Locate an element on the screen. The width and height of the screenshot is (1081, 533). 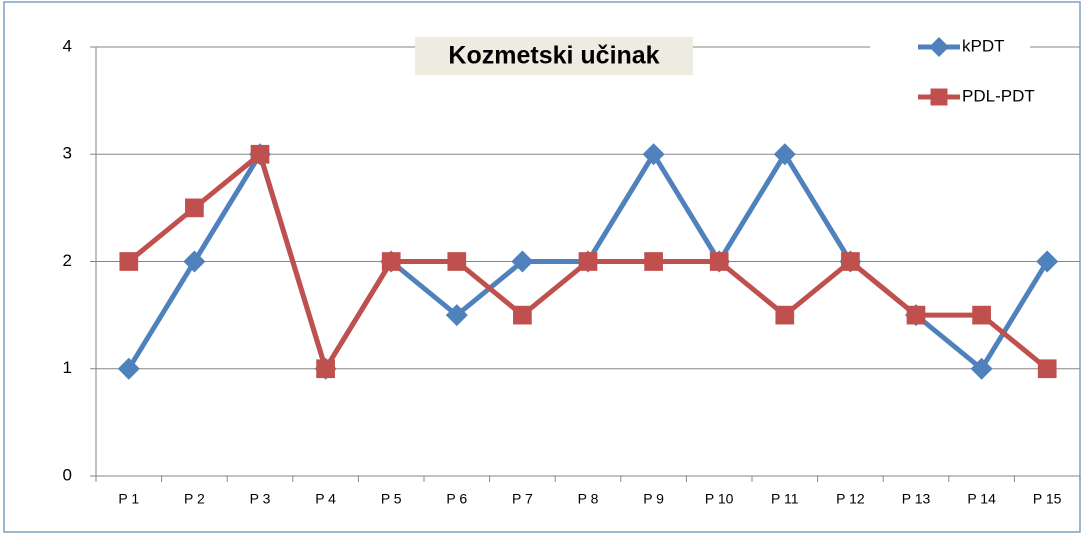
title-box is located at coordinates (554, 56).